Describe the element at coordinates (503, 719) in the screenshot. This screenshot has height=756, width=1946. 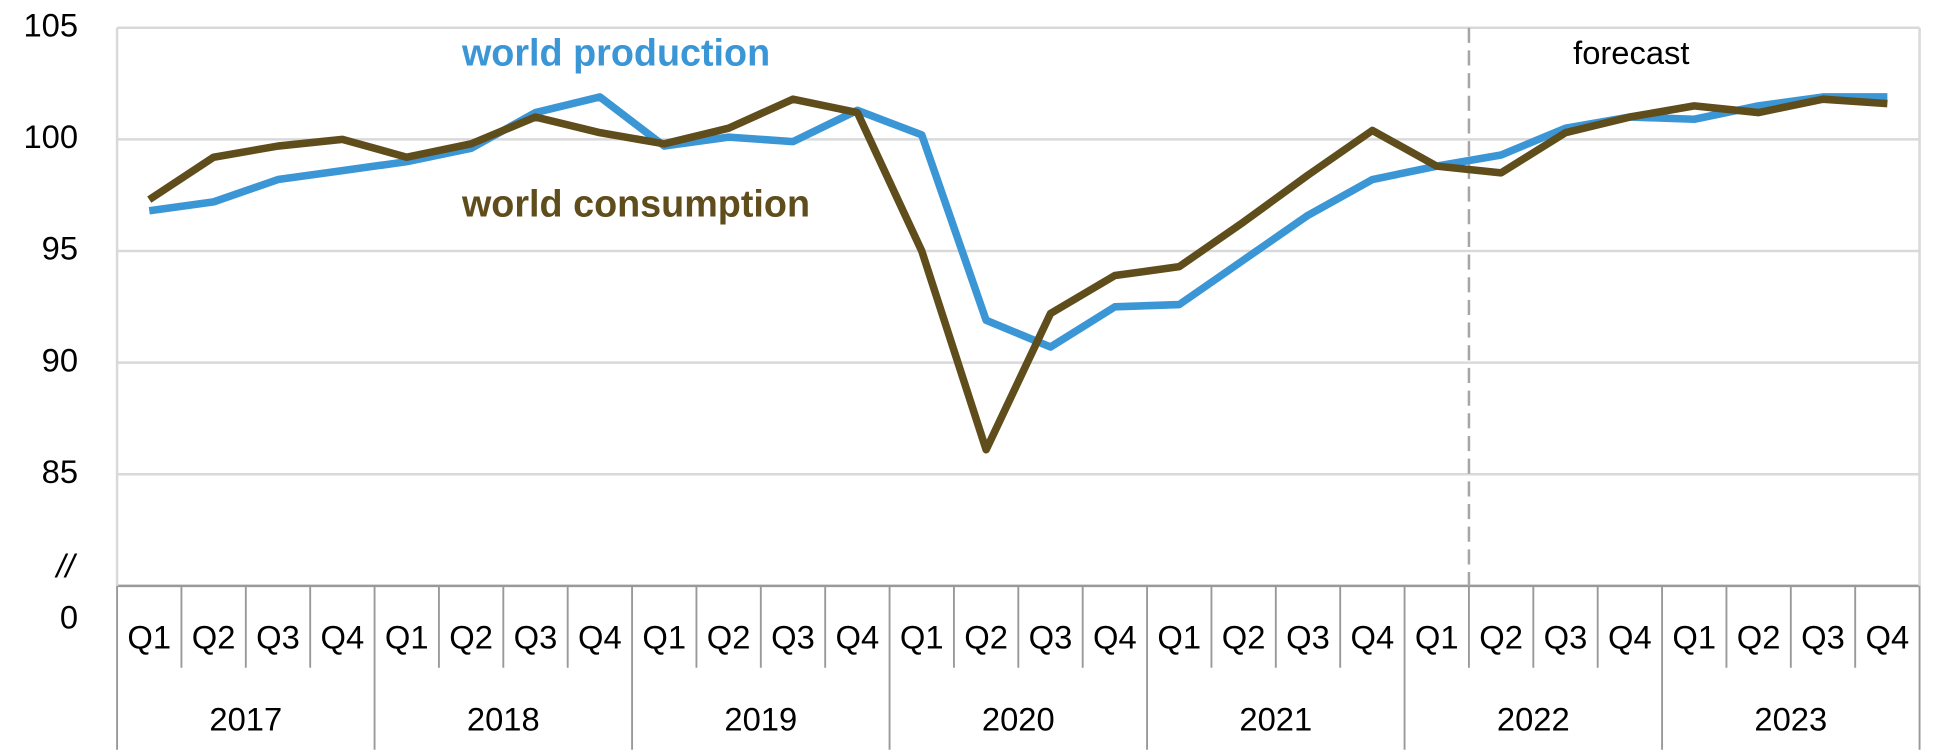
I see `year-label: 2018` at that location.